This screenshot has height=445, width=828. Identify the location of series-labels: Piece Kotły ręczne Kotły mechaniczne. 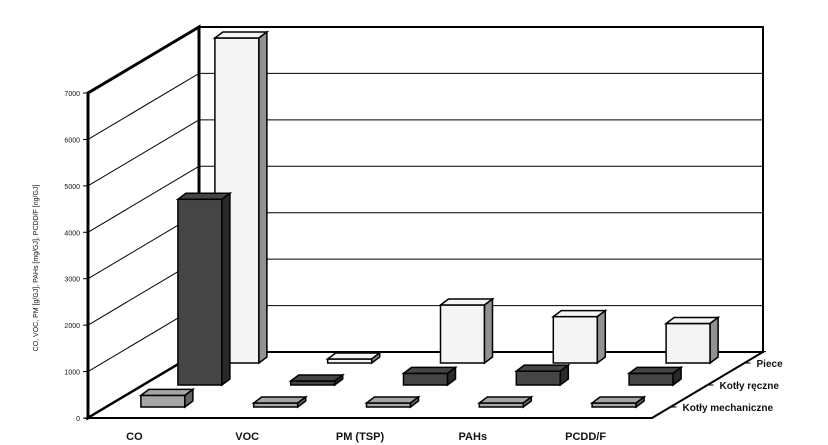
(717, 385).